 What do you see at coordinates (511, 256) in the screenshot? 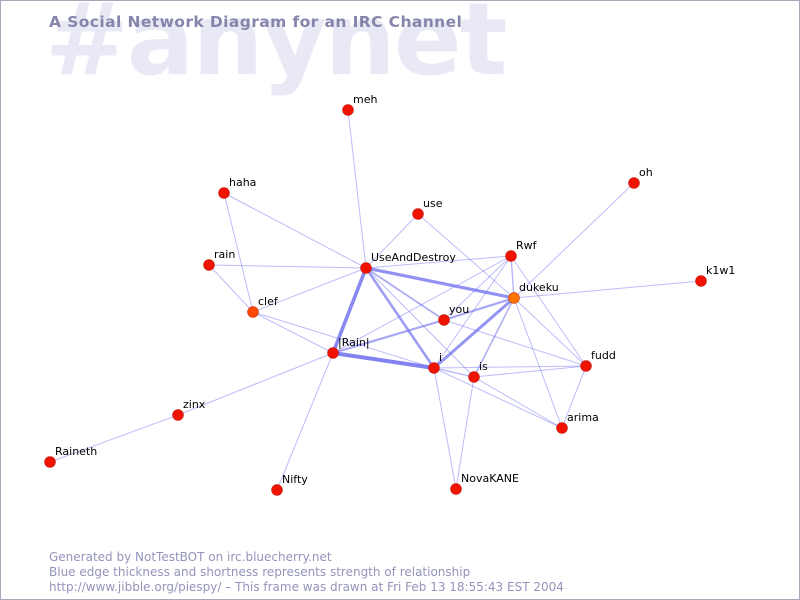
I see `node-Rwf` at bounding box center [511, 256].